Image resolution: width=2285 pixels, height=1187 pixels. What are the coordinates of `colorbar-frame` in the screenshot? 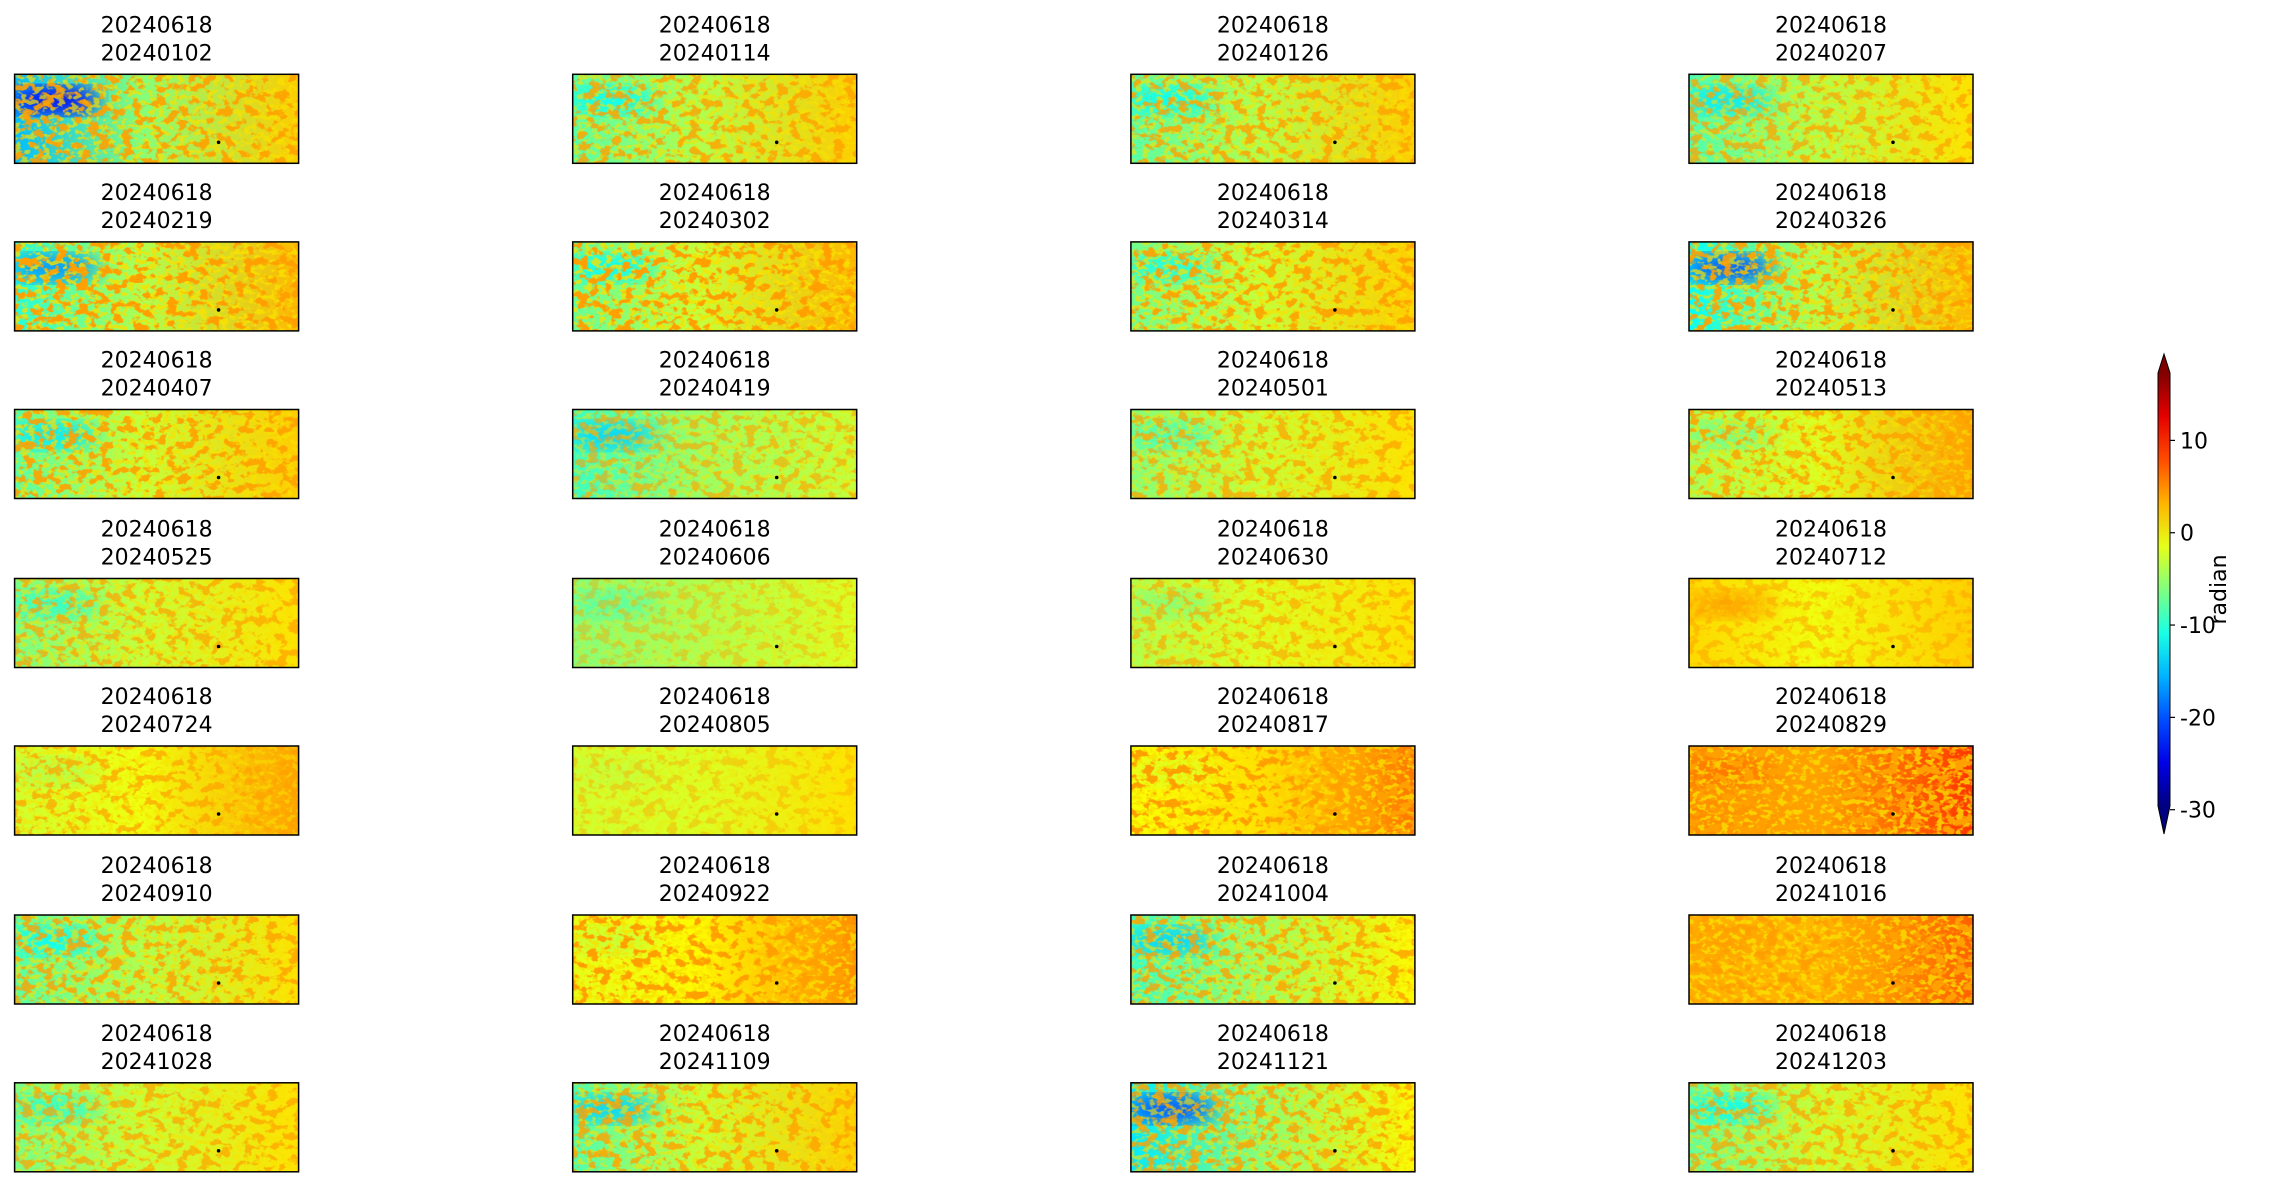 It's located at (2164, 593).